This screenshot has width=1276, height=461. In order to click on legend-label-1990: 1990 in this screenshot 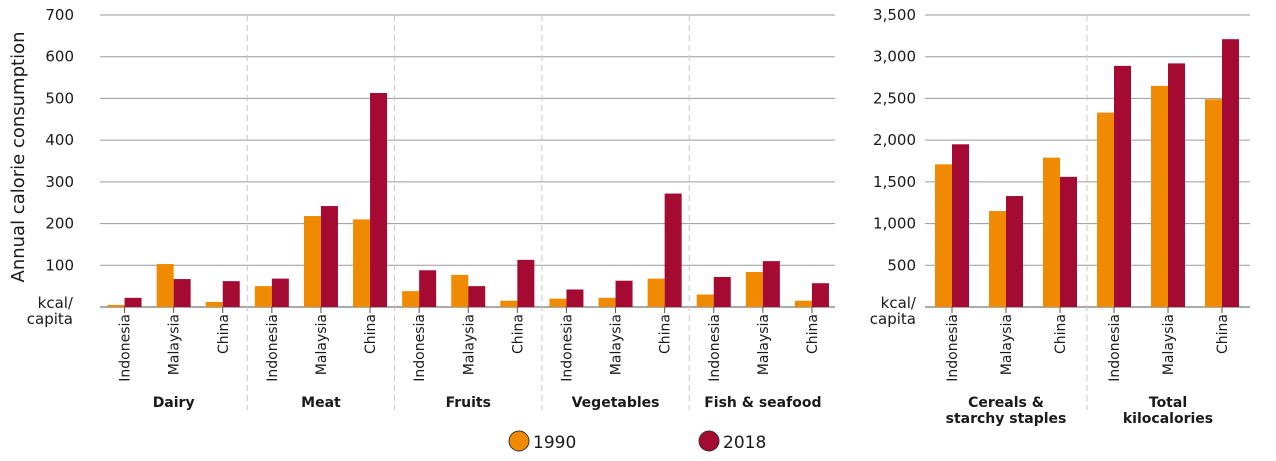, I will do `click(554, 443)`.